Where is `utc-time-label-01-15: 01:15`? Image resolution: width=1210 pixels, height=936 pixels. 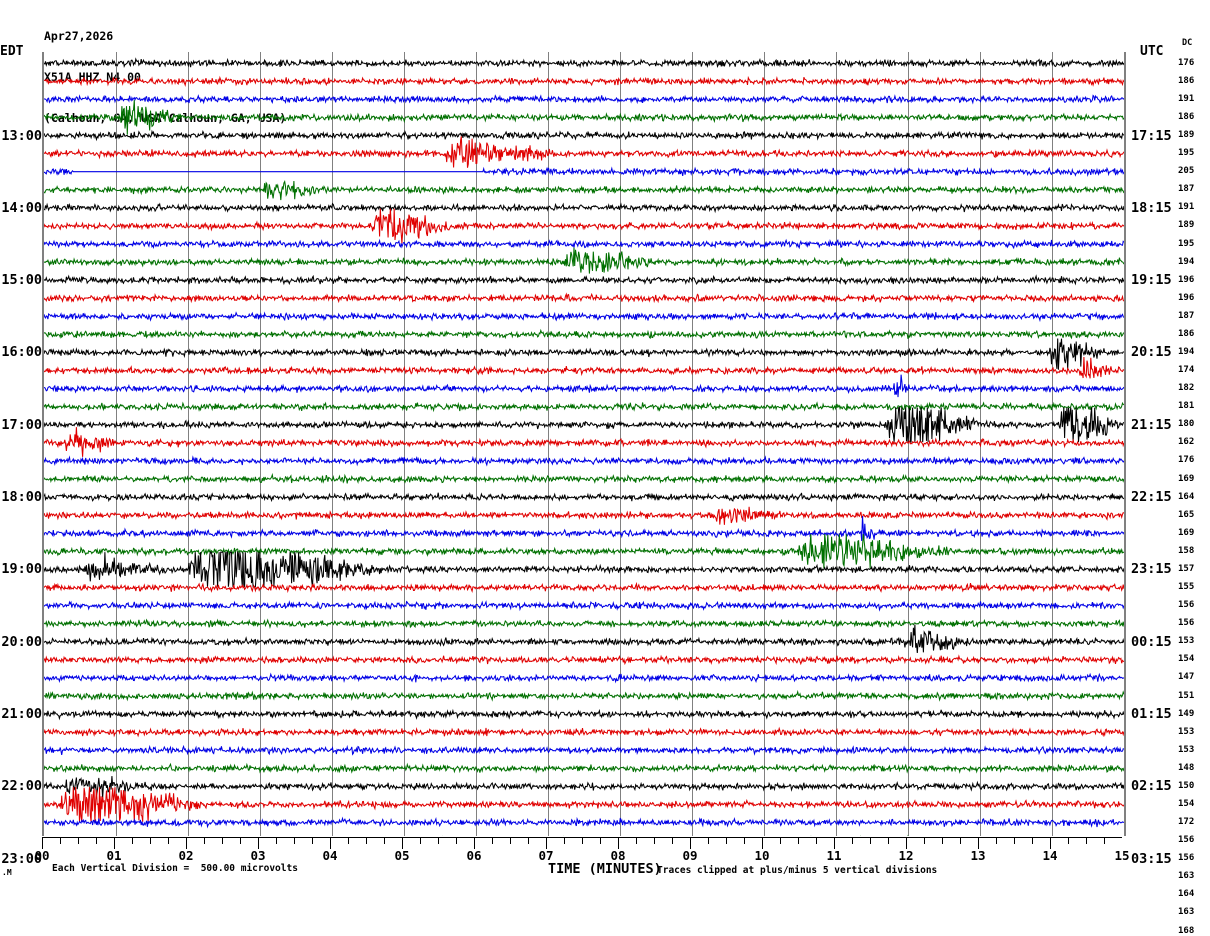 utc-time-label-01-15: 01:15 is located at coordinates (1151, 714).